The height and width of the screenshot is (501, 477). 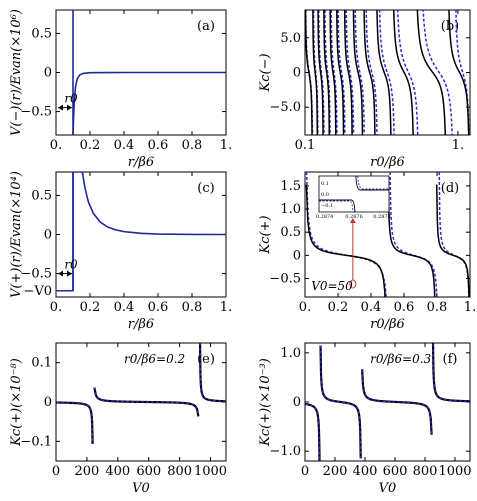 What do you see at coordinates (305, 145) in the screenshot?
I see `x-tick-label-b: 0.1` at bounding box center [305, 145].